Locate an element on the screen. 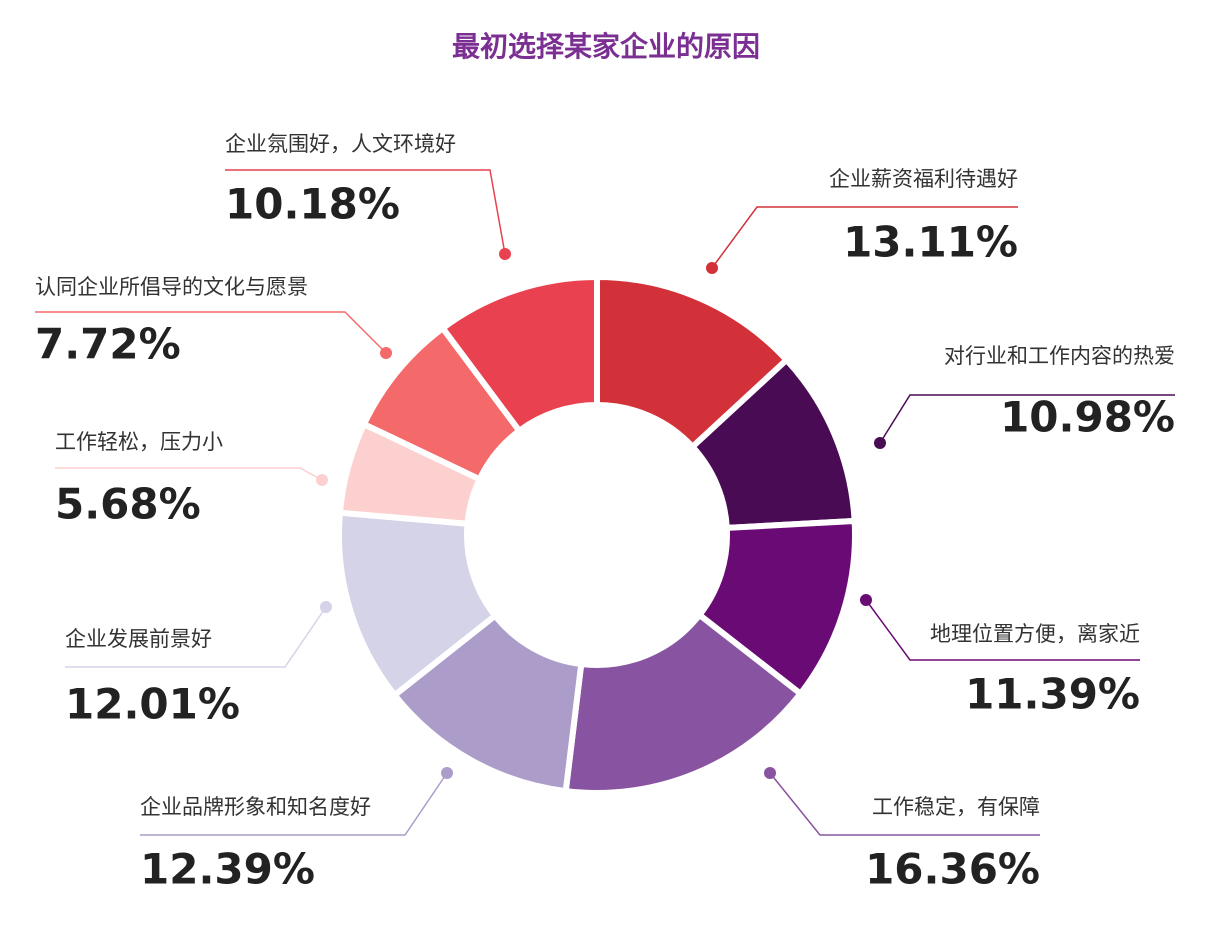 The width and height of the screenshot is (1222, 928). value-label: 7.72% is located at coordinates (108, 344).